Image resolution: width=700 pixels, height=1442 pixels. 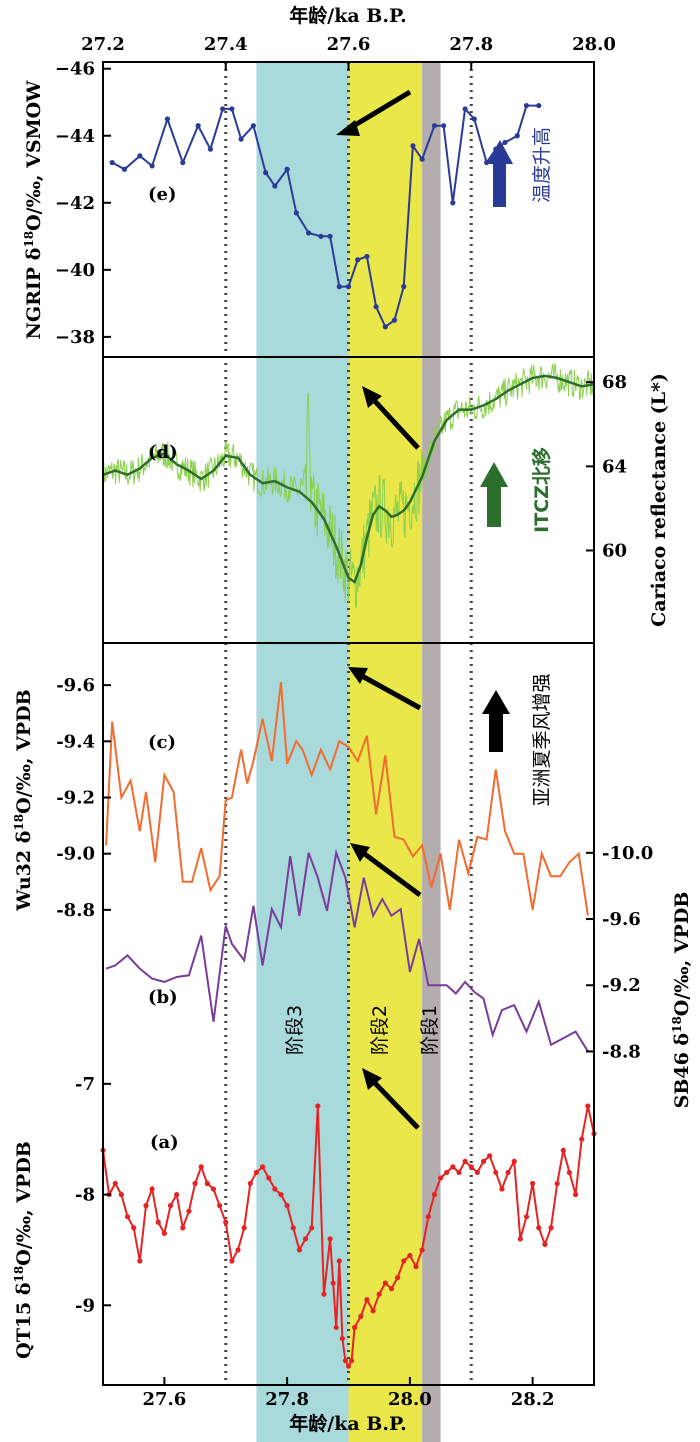 What do you see at coordinates (358, 675) in the screenshot?
I see `arrow-wu32-head` at bounding box center [358, 675].